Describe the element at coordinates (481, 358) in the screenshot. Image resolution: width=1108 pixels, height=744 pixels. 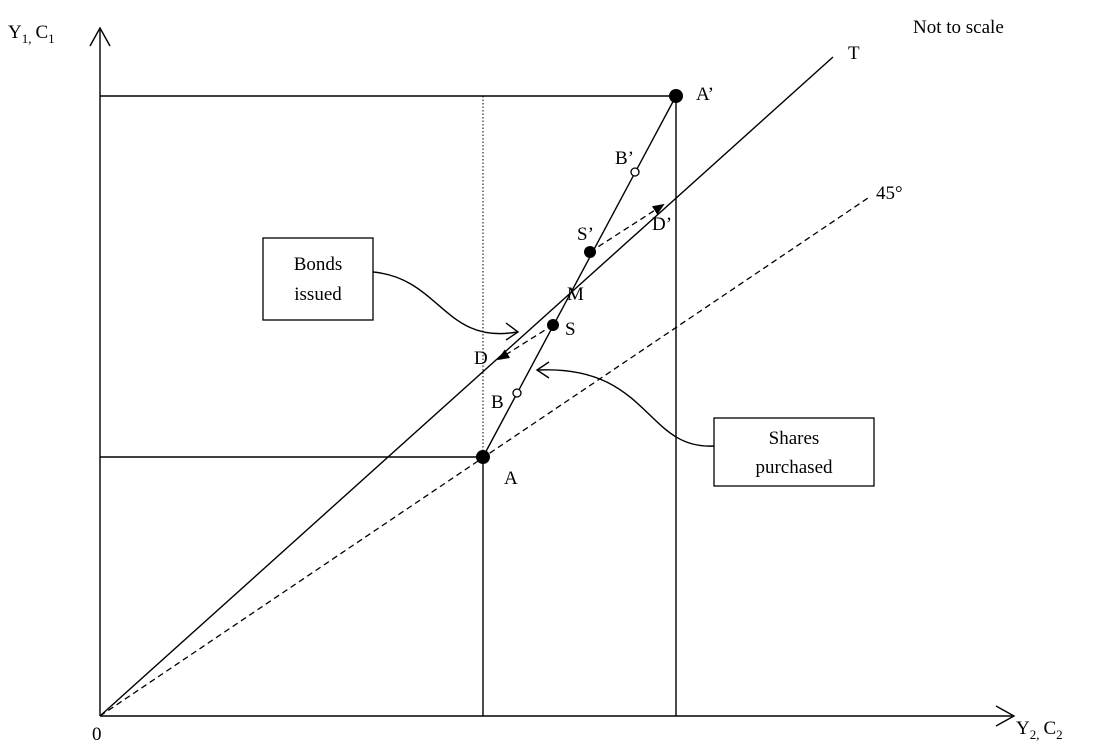
I see `label-d: D` at that location.